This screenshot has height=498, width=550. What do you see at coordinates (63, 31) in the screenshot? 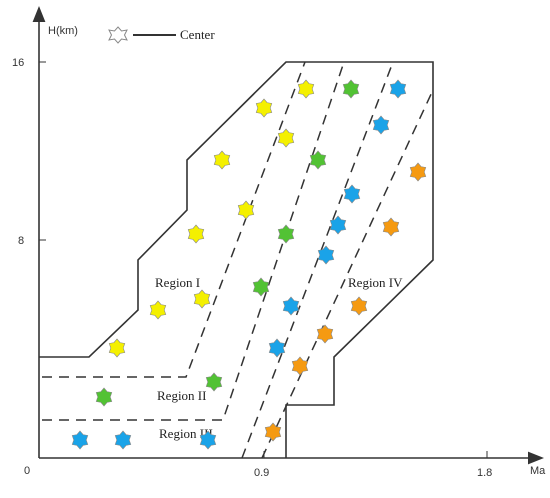
I see `y-axis-label: H(km)` at bounding box center [63, 31].